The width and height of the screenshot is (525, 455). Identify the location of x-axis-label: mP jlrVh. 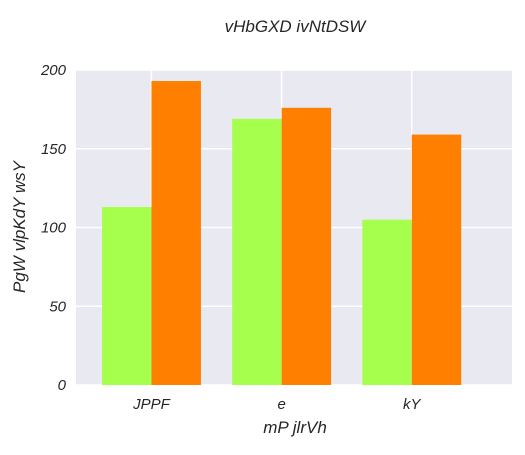
(295, 427).